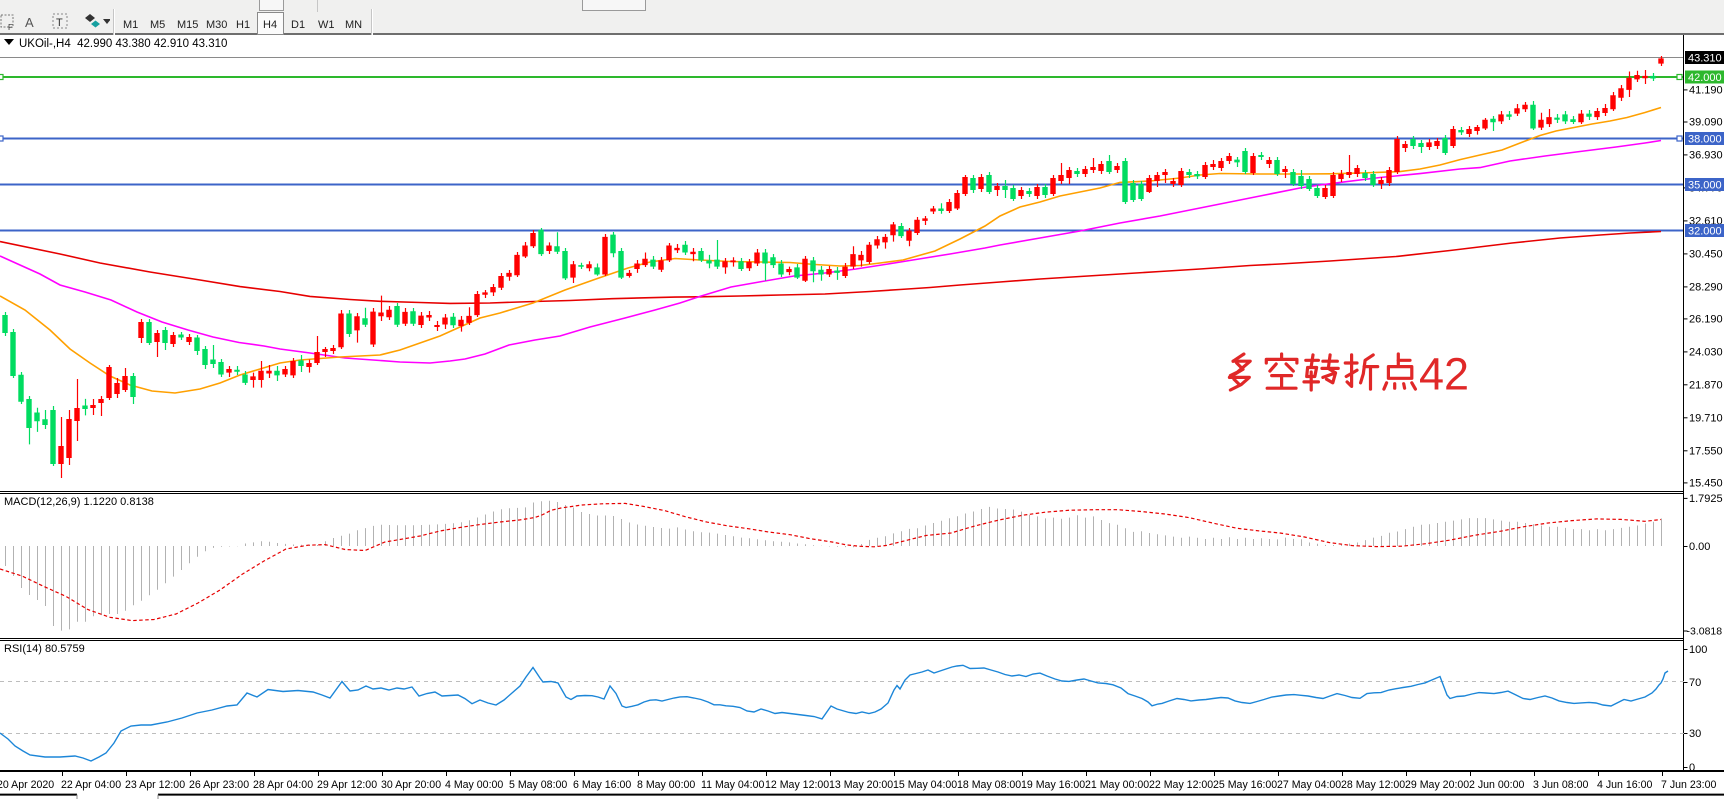 This screenshot has width=1724, height=799. I want to click on svg-text: 28 Apr 04:00, so click(283, 785).